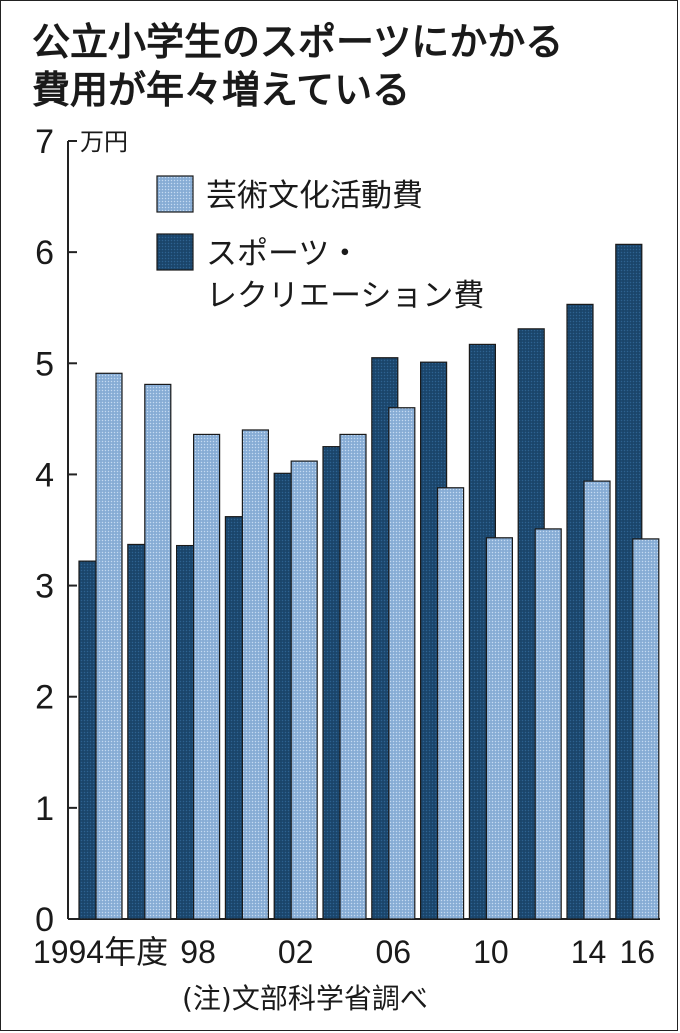 The image size is (680, 1033). Describe the element at coordinates (44, 698) in the screenshot. I see `y-tick-label: 2` at that location.